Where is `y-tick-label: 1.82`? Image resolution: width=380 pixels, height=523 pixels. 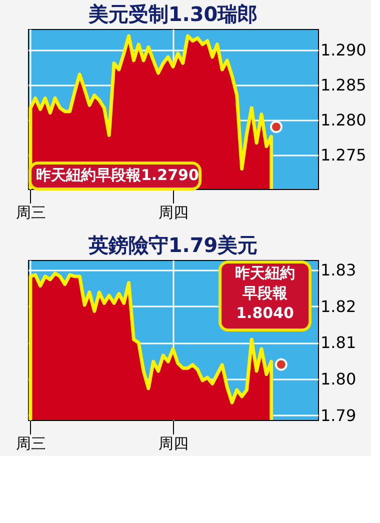 y-tick-label: 1.82 is located at coordinates (338, 306).